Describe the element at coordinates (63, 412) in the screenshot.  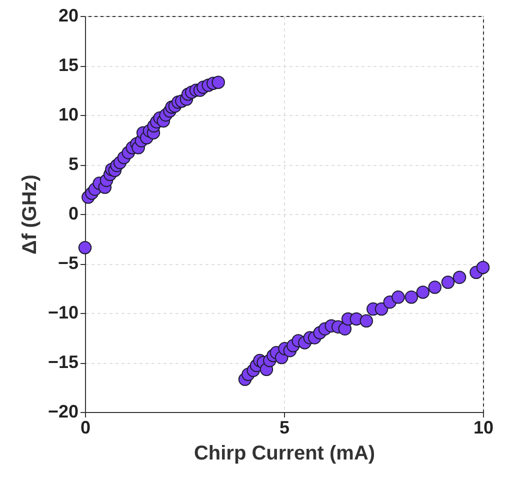
I see `y-tick-label: −20` at that location.